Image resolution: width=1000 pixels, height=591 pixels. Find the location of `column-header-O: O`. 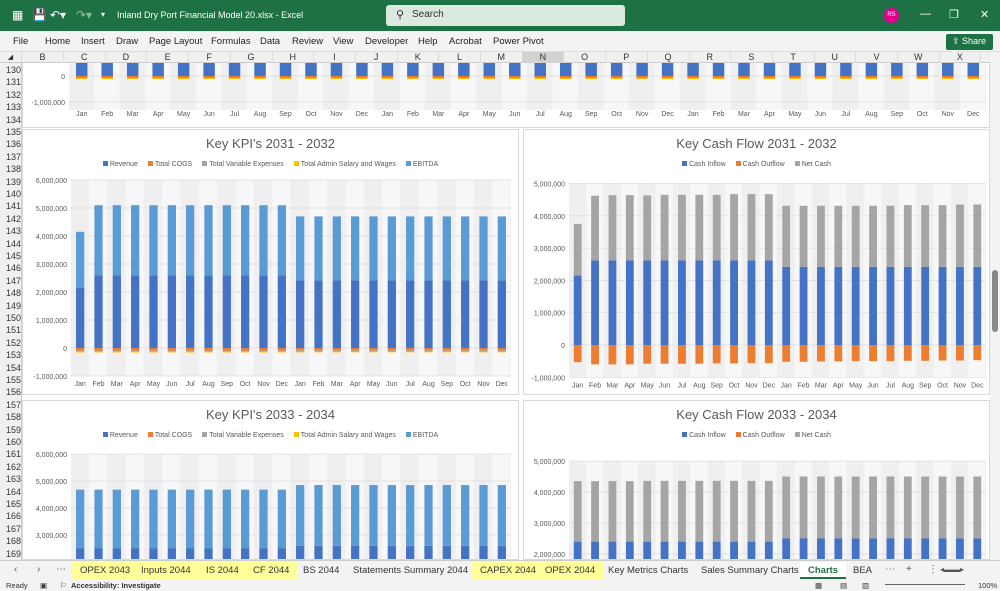

column-header-O: O is located at coordinates (585, 57).